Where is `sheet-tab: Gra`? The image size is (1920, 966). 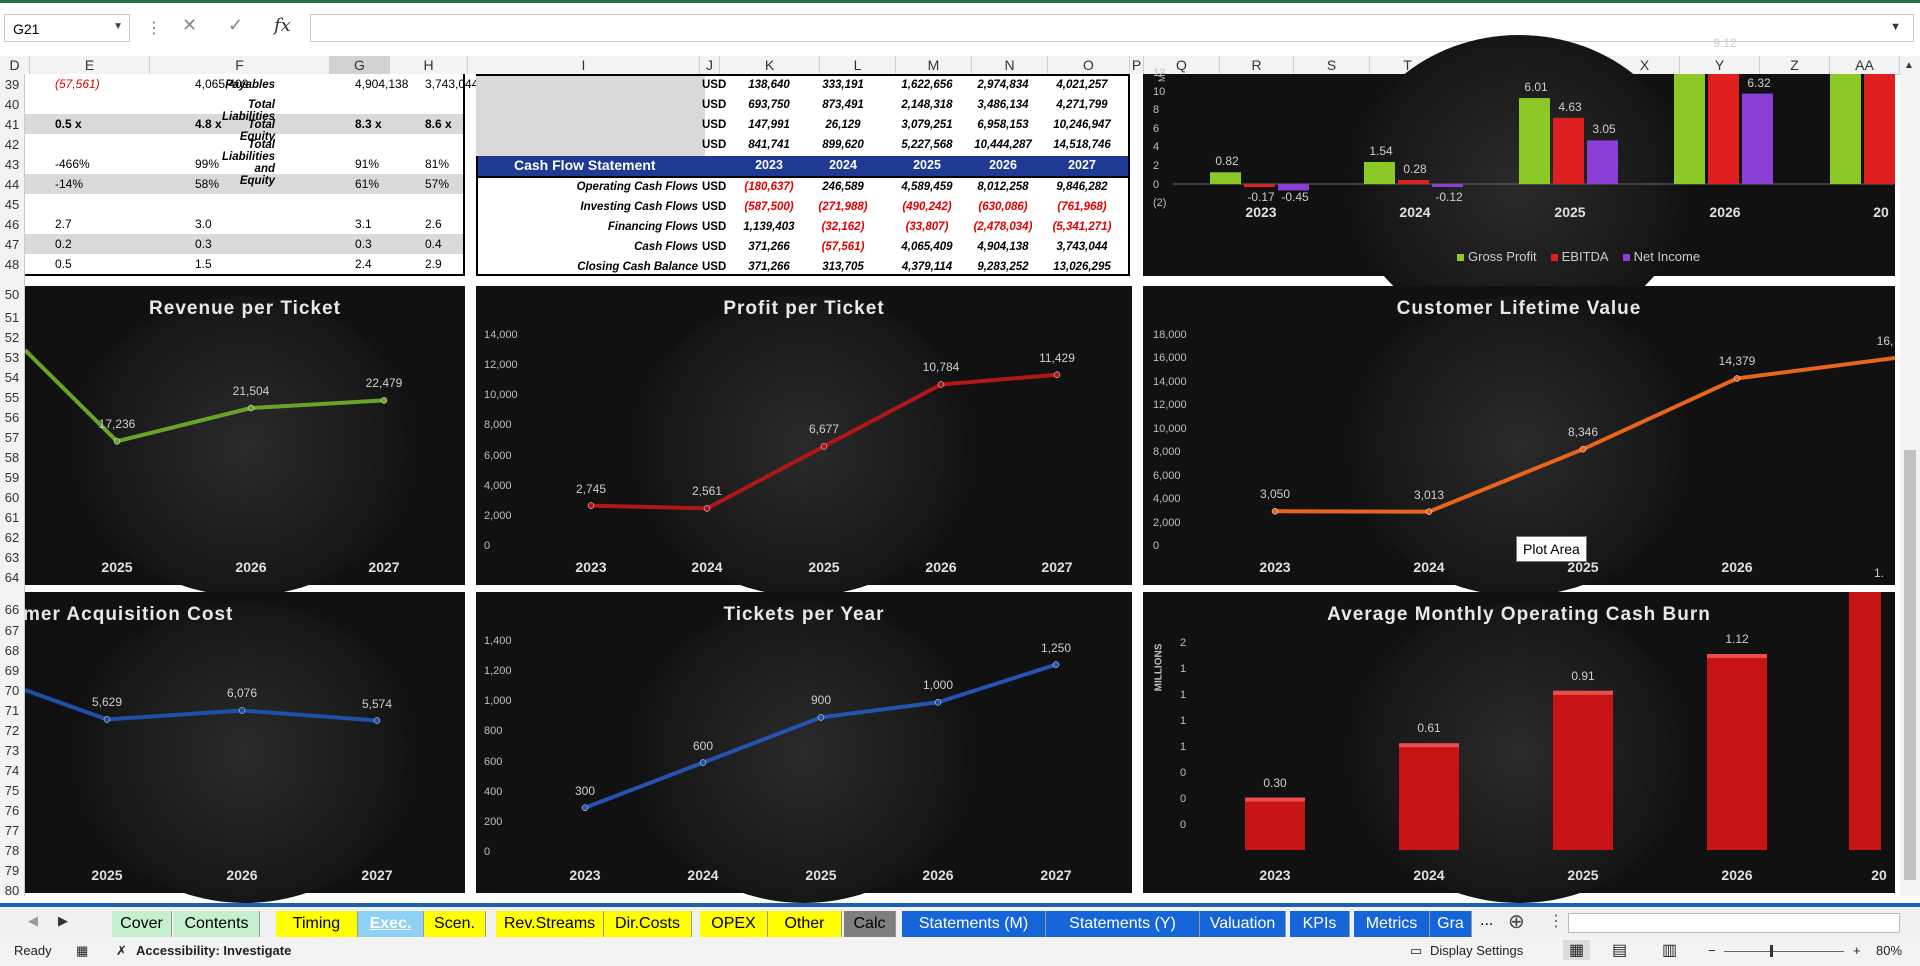
sheet-tab: Gra is located at coordinates (1451, 924).